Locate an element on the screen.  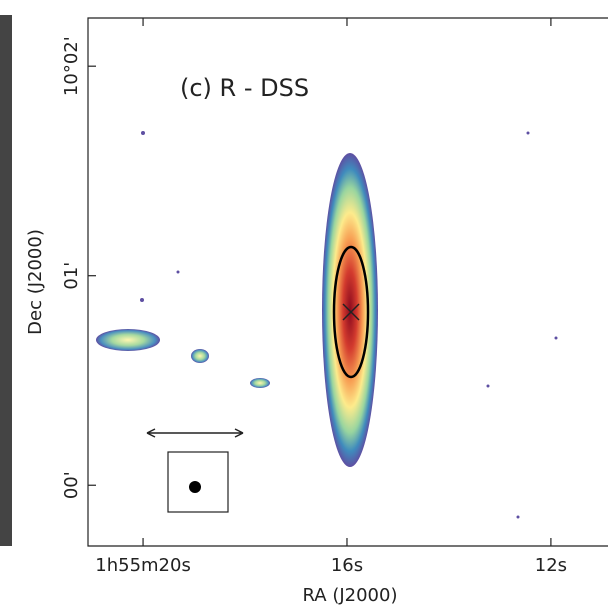
x-tick-label: 1h55m20s is located at coordinates (143, 565).